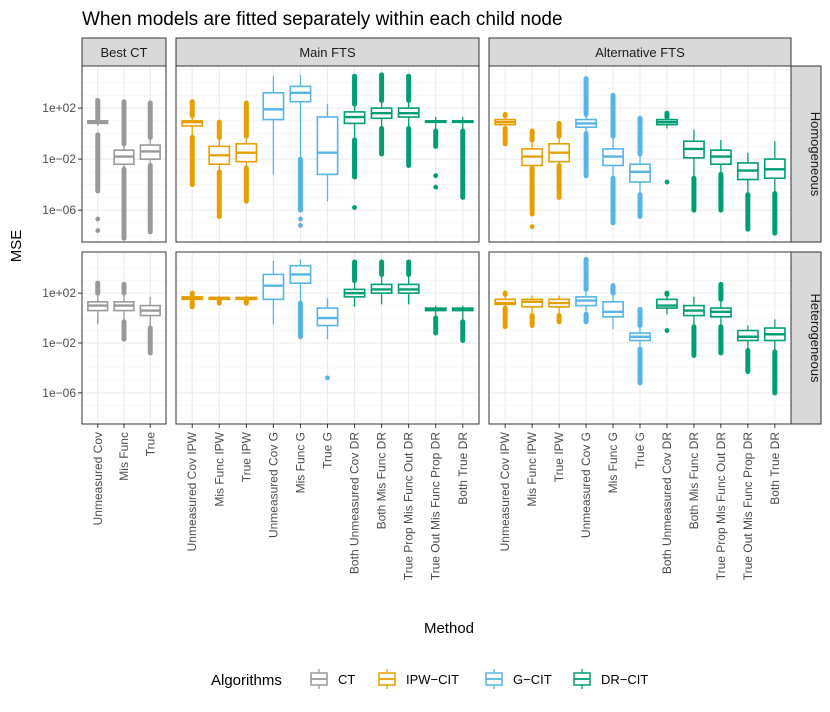 Image resolution: width=830 pixels, height=712 pixels. What do you see at coordinates (59, 293) in the screenshot?
I see `y-tick-label: 1e+02` at bounding box center [59, 293].